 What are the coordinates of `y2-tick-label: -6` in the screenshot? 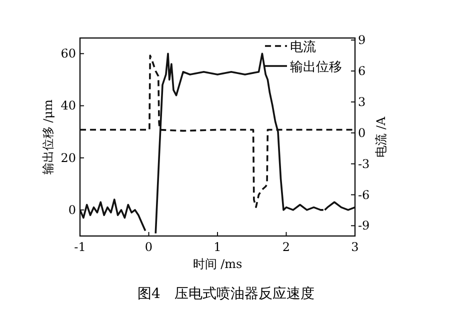 It's located at (364, 195).